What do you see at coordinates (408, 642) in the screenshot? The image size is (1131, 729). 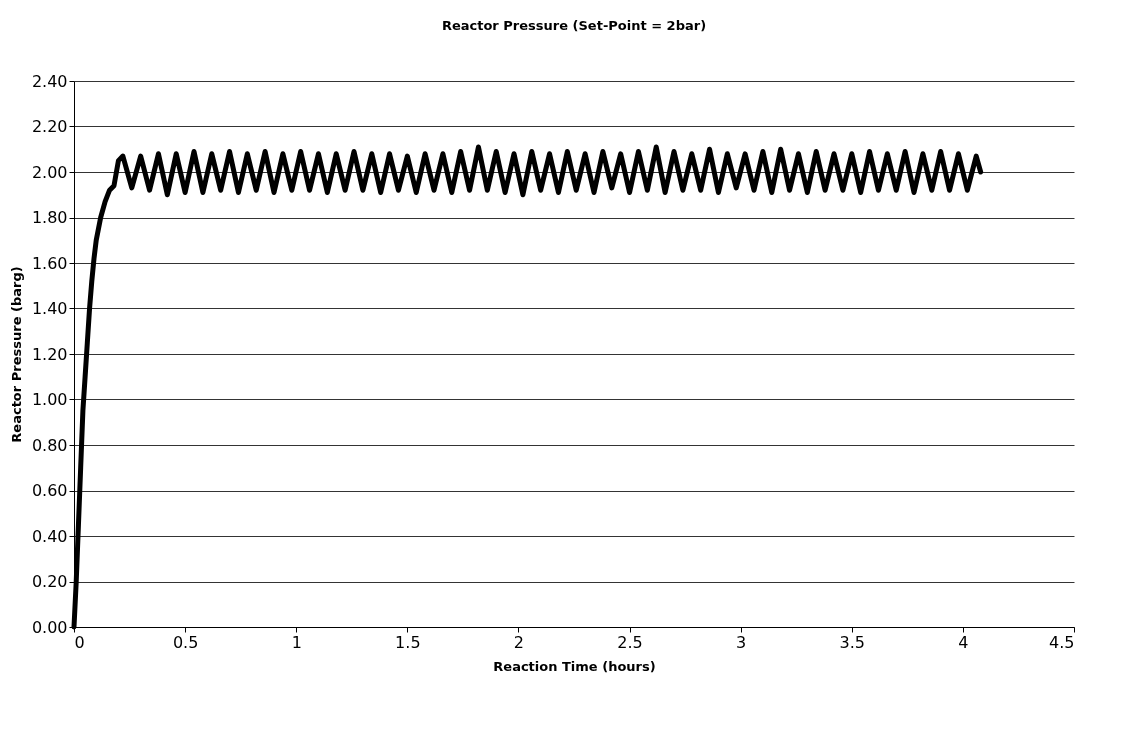 I see `x-tick-label: 1.5` at bounding box center [408, 642].